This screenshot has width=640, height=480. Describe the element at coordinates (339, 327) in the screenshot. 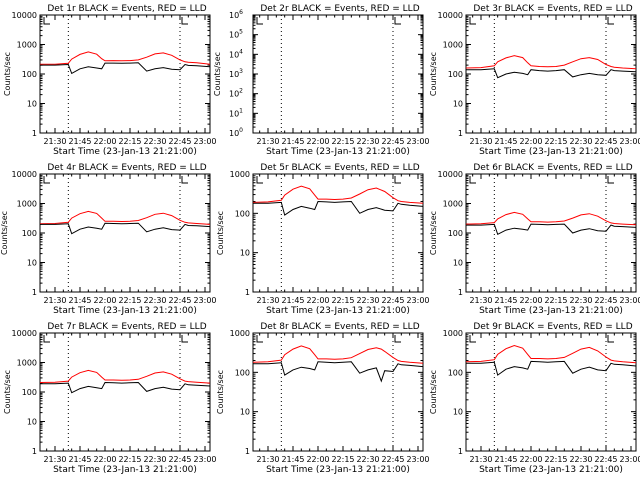

I see `panel-title: Det 8r BLACK = Events, RED = LLD` at that location.